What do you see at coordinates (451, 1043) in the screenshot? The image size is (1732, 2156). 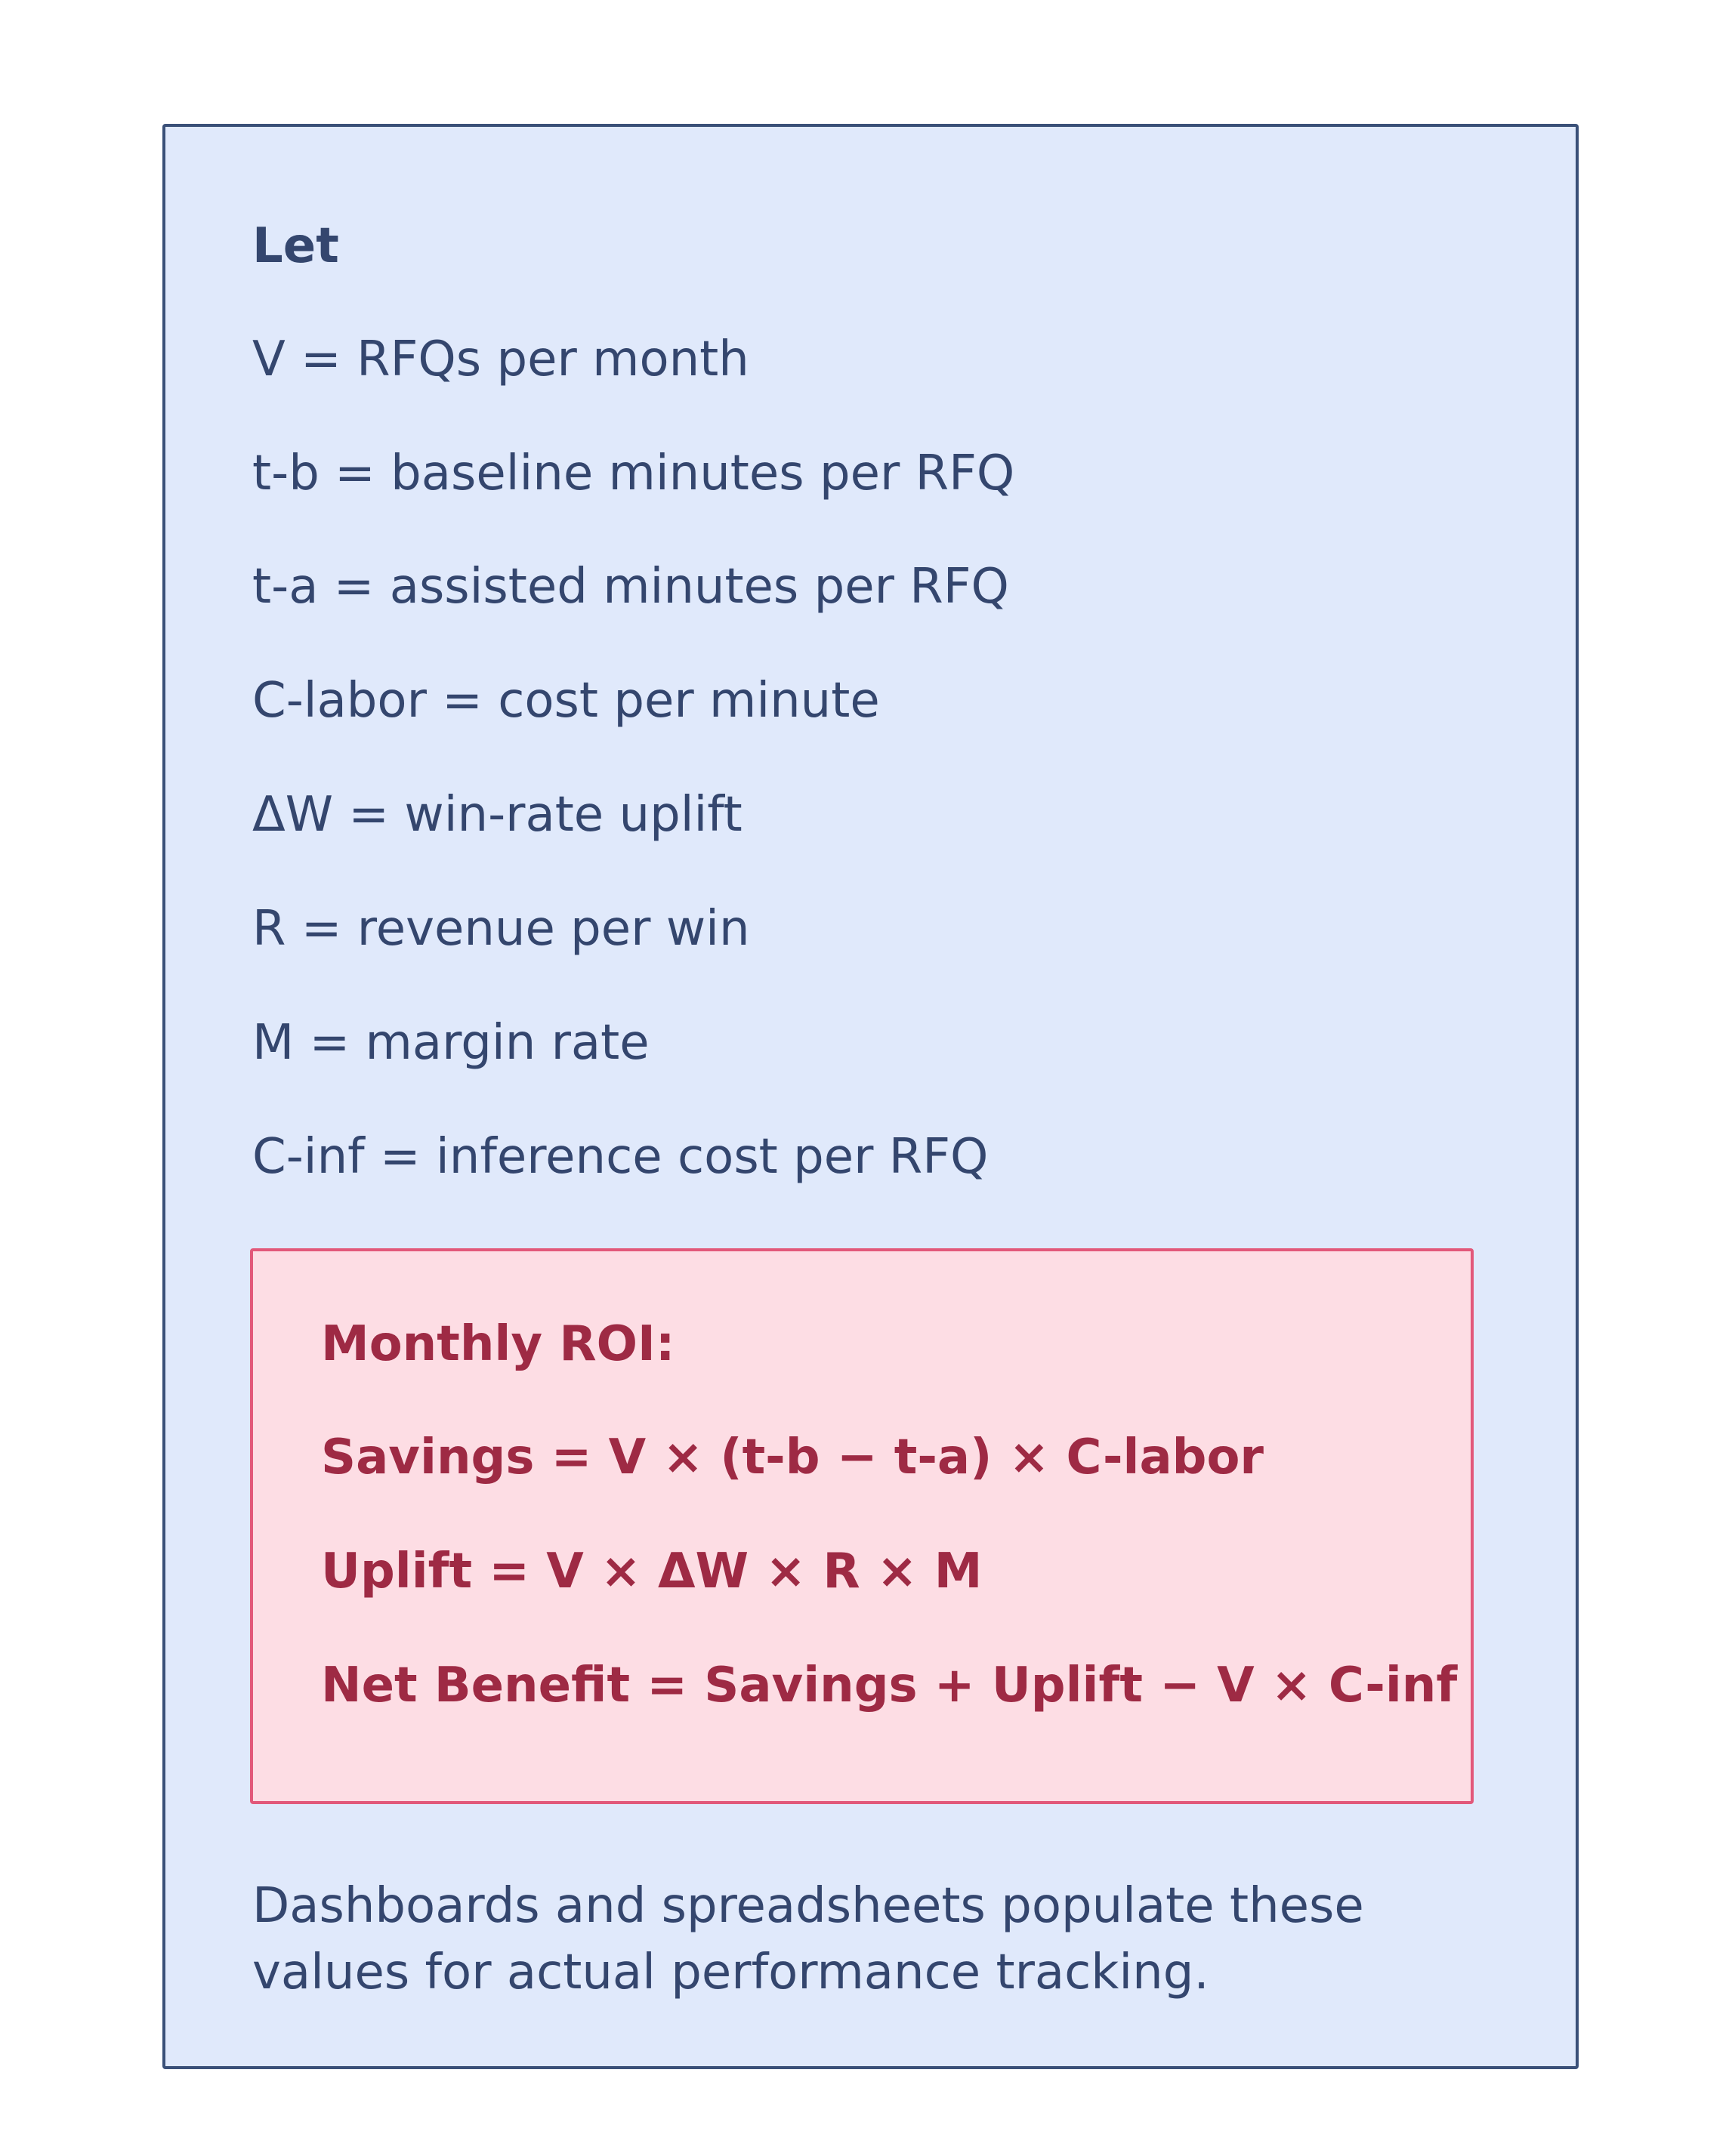 I see `definition-m: M = margin rate` at bounding box center [451, 1043].